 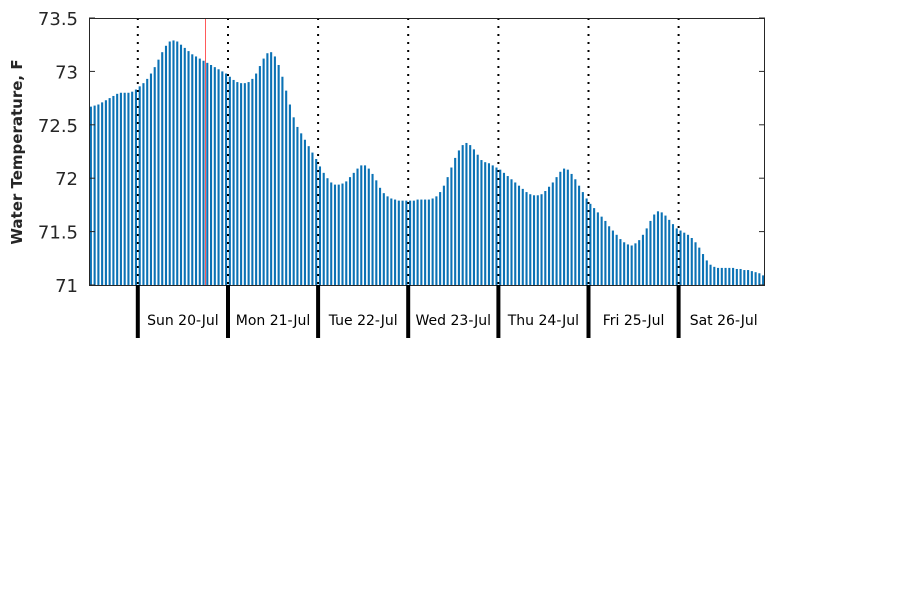 I want to click on day-label: Sat 26-Jul, so click(x=724, y=321).